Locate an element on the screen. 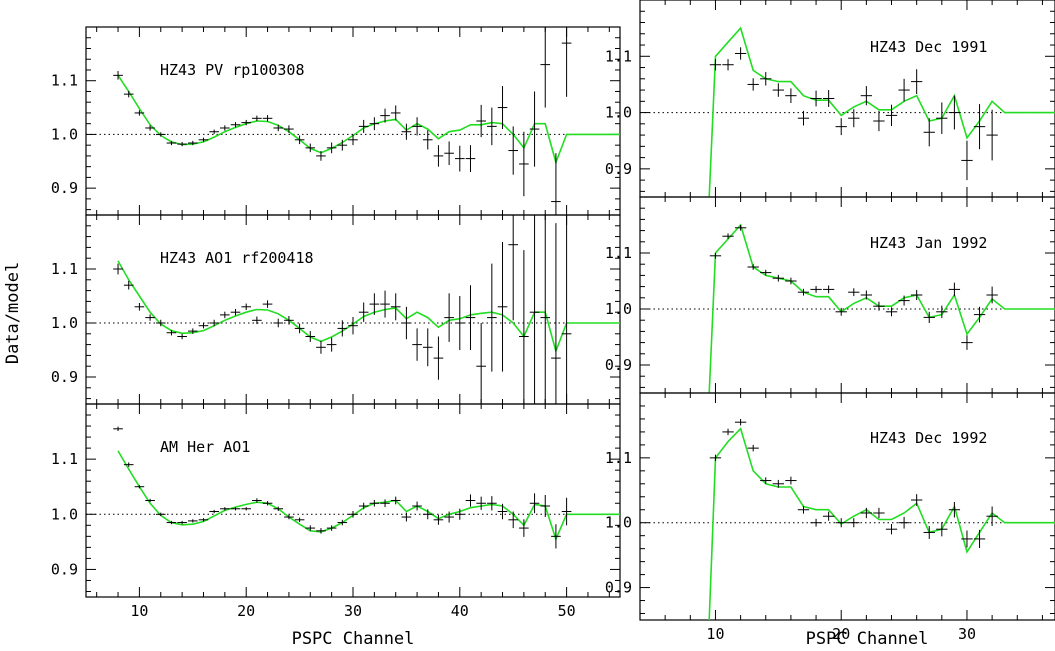  x-axis-label-right: PSPC Channel is located at coordinates (867, 638).